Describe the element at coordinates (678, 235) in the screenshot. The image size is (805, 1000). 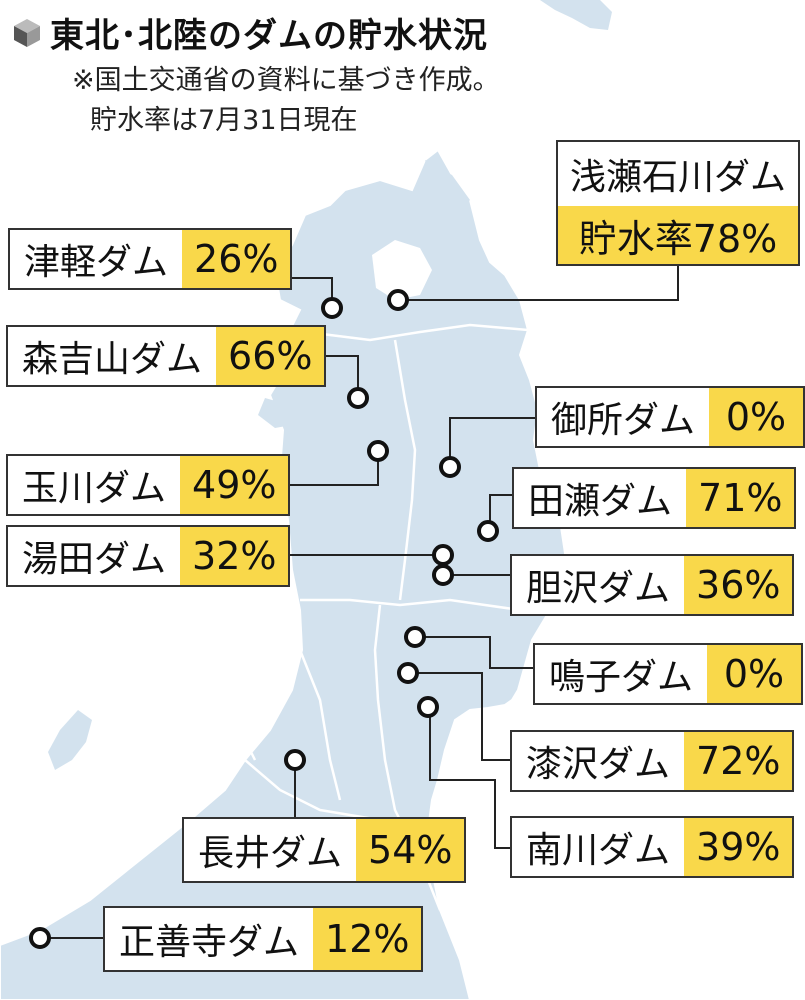
I see `dam-value: 貯水率78%` at that location.